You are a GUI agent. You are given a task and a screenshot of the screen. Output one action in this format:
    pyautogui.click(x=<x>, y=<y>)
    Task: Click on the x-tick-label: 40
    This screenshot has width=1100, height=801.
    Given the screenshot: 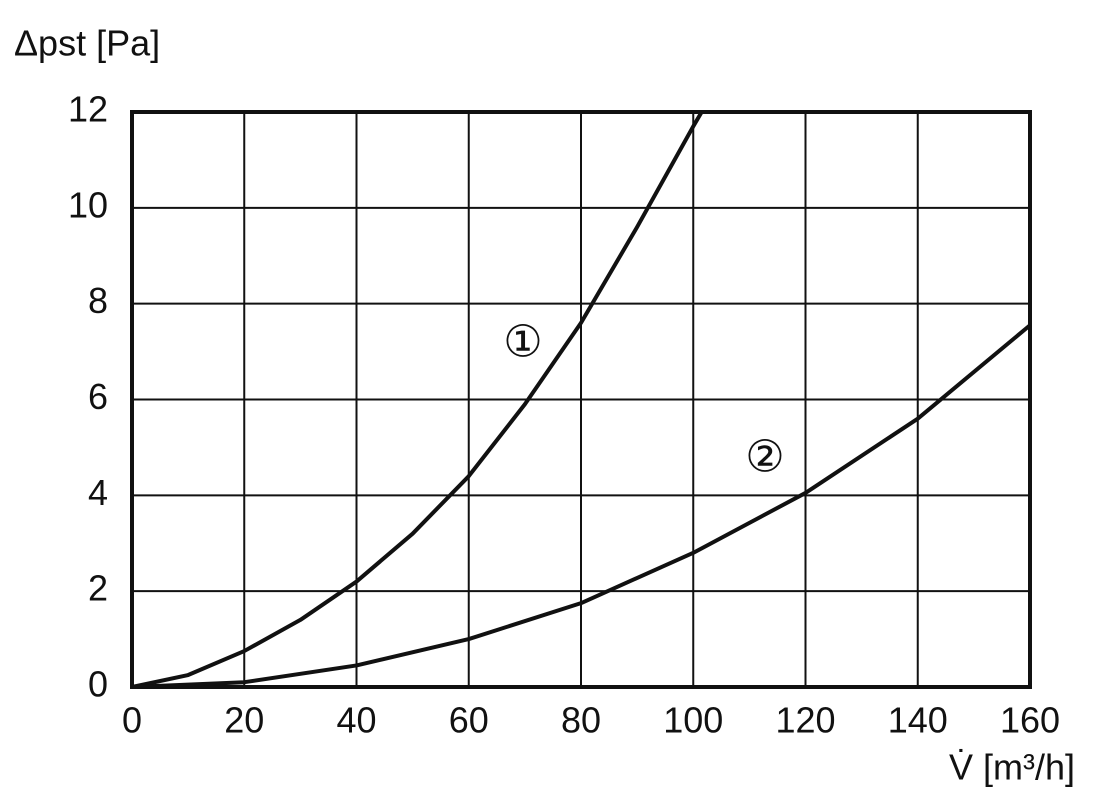 What is the action you would take?
    pyautogui.click(x=356, y=720)
    